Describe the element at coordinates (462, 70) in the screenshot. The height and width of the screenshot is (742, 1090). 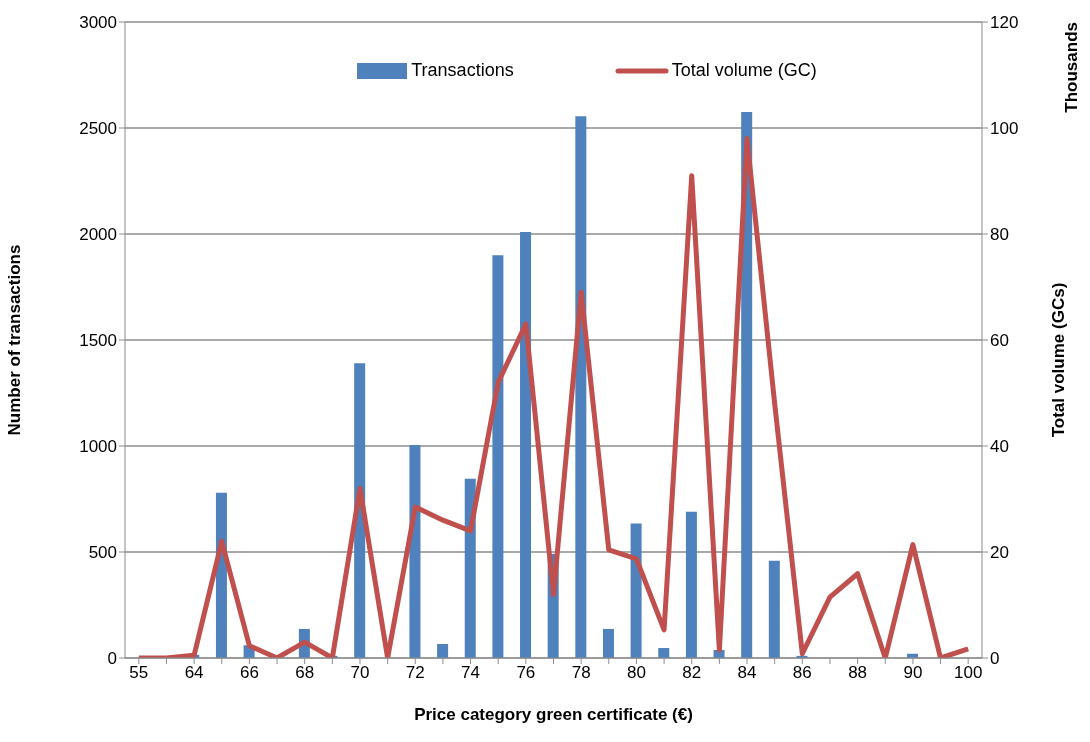
I see `legend-label: Transactions` at that location.